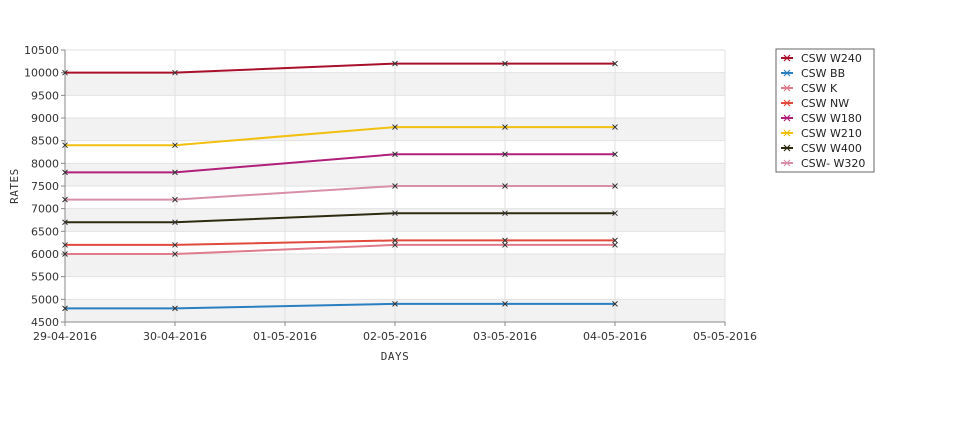 This screenshot has width=975, height=429. What do you see at coordinates (831, 118) in the screenshot?
I see `legend-label: CSW W180` at bounding box center [831, 118].